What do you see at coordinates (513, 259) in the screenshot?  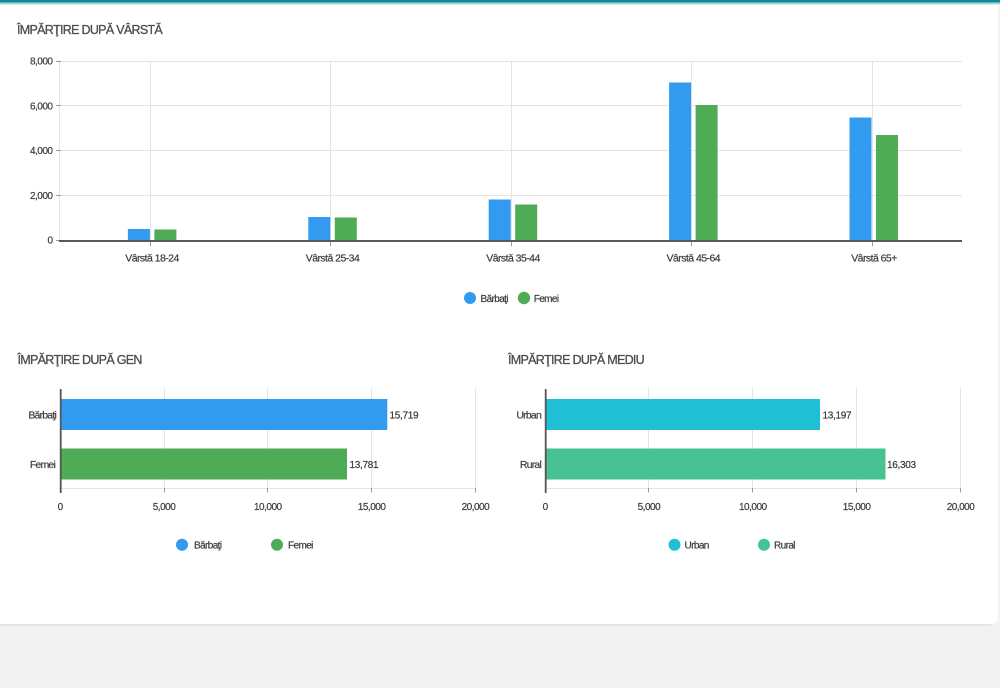 I see `svg-text: Vârstă 35-44` at bounding box center [513, 259].